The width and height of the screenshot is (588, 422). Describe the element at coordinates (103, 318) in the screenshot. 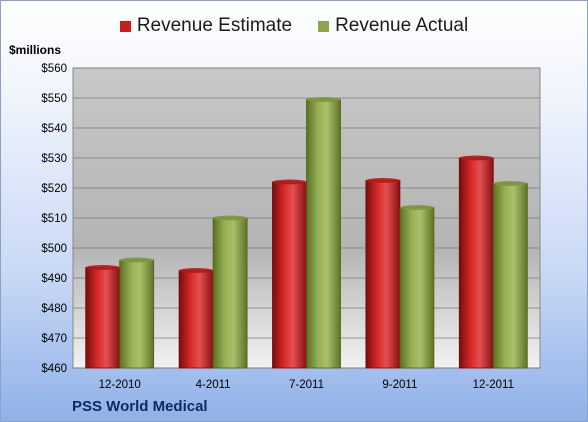

I see `bar-estimate-12-2010` at that location.